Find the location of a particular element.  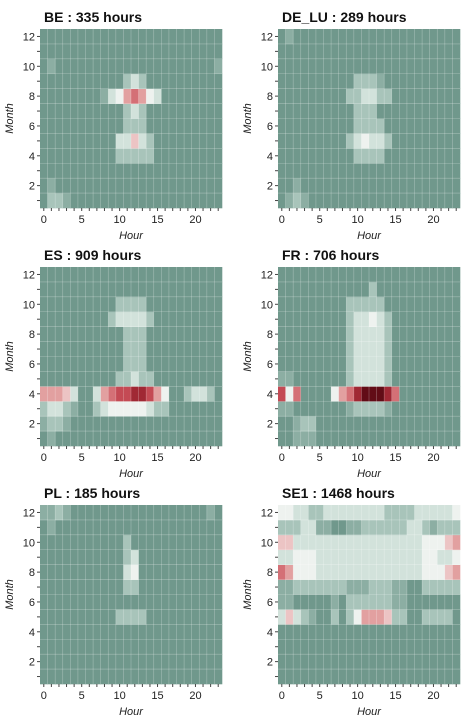

y-tick-label: 12 is located at coordinates (267, 275).